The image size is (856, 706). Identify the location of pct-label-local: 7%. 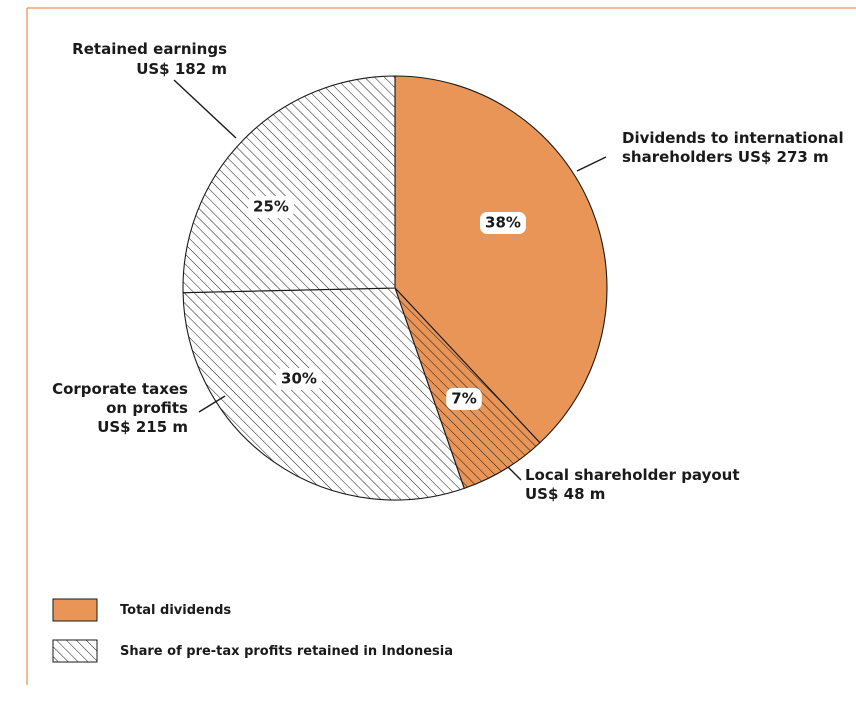
(464, 399).